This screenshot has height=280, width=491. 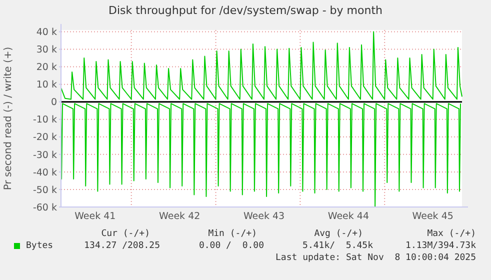 I want to click on y-tick-label: 30 k, so click(x=47, y=50).